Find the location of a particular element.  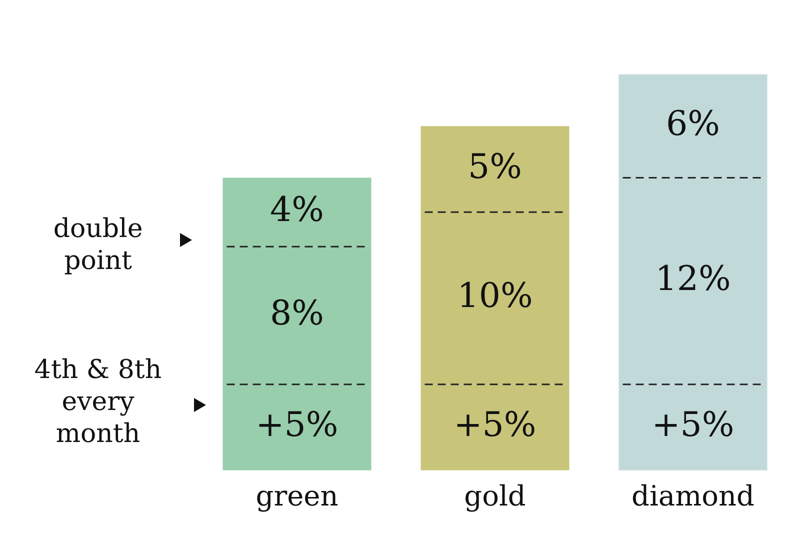

data-label: 6% is located at coordinates (693, 124).